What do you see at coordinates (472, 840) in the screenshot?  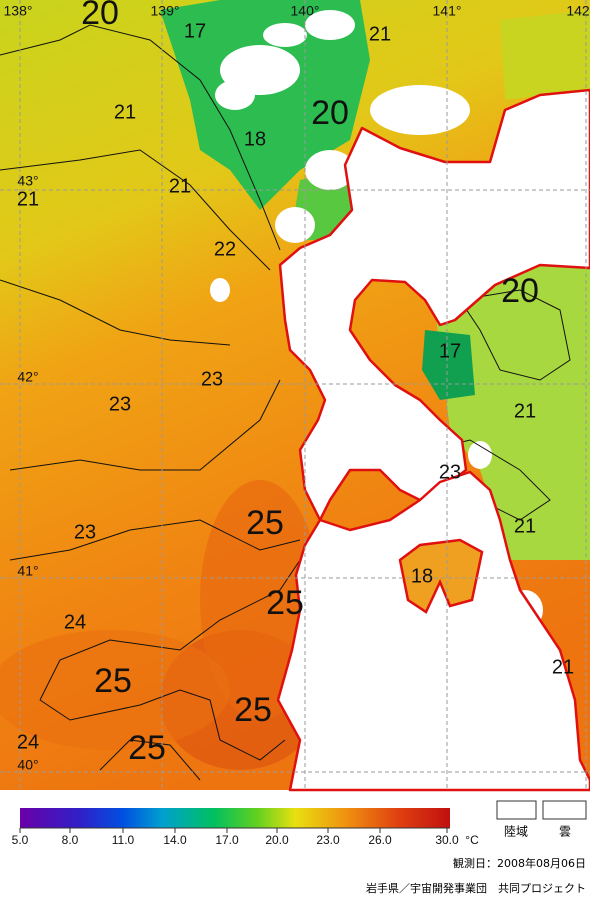 I see `colorbar-unit: °C` at bounding box center [472, 840].